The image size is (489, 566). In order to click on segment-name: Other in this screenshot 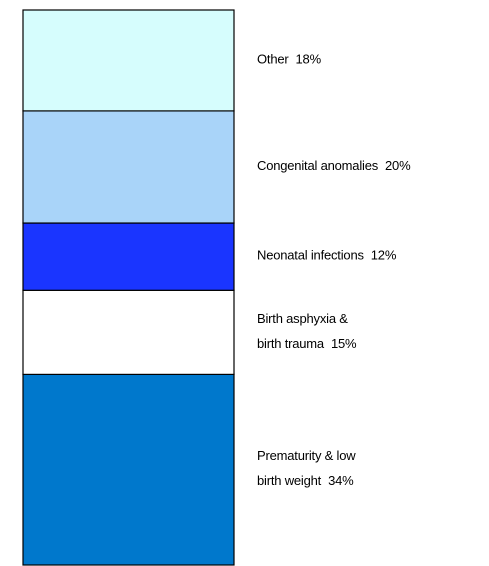, I will do `click(273, 59)`.